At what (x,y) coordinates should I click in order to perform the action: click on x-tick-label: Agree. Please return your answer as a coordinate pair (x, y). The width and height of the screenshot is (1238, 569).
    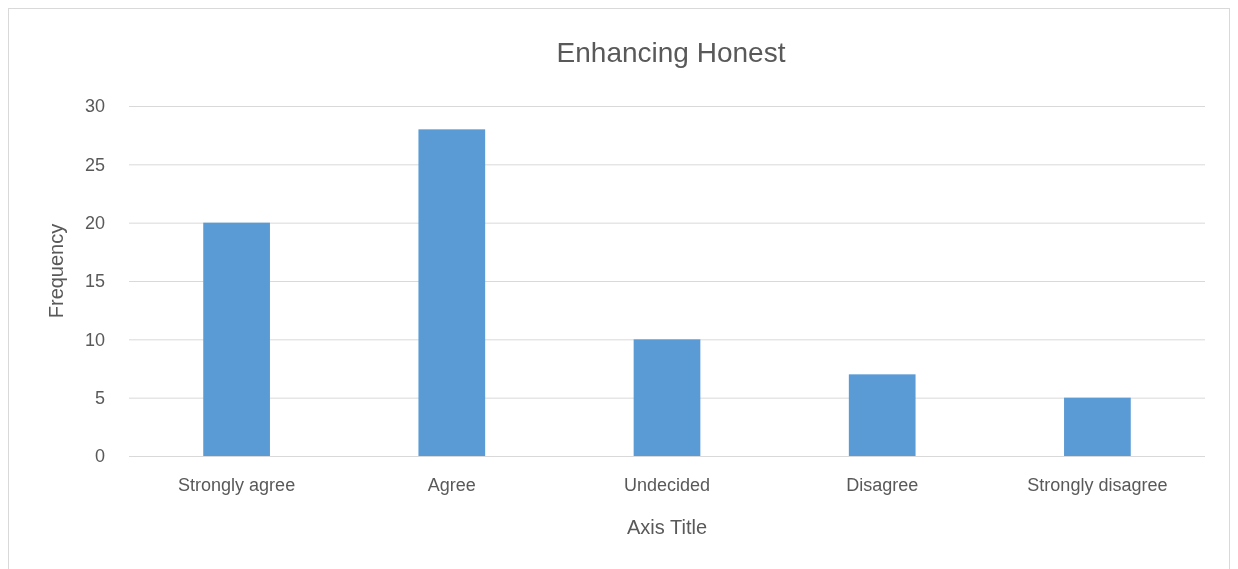
    Looking at the image, I should click on (451, 484).